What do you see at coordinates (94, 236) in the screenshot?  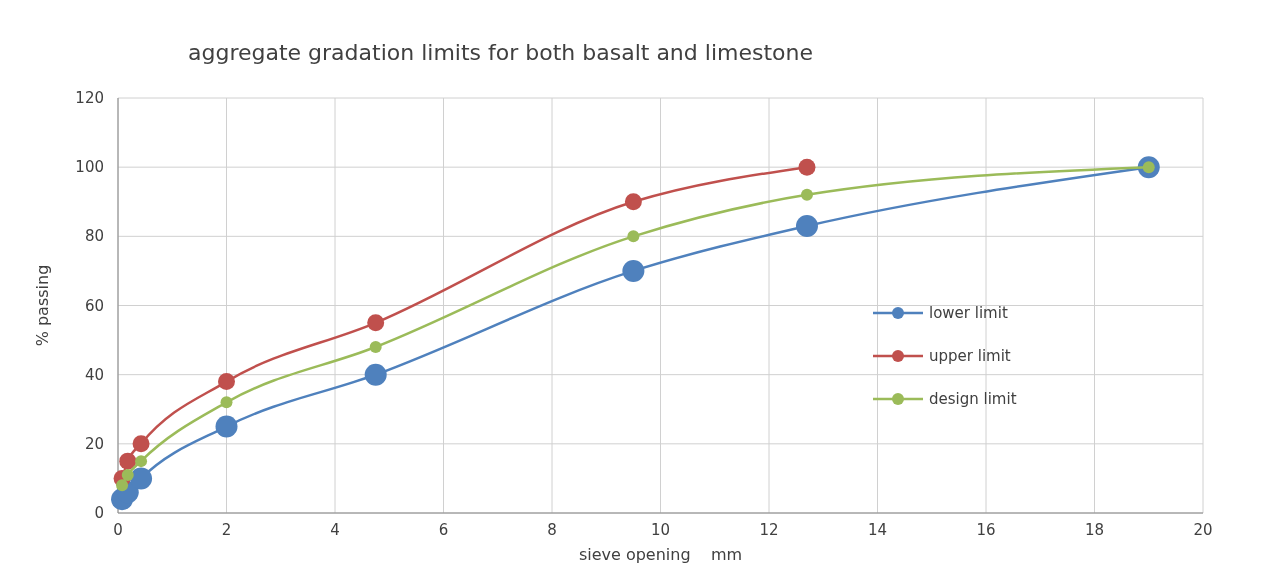 I see `y-tick-label: 80` at bounding box center [94, 236].